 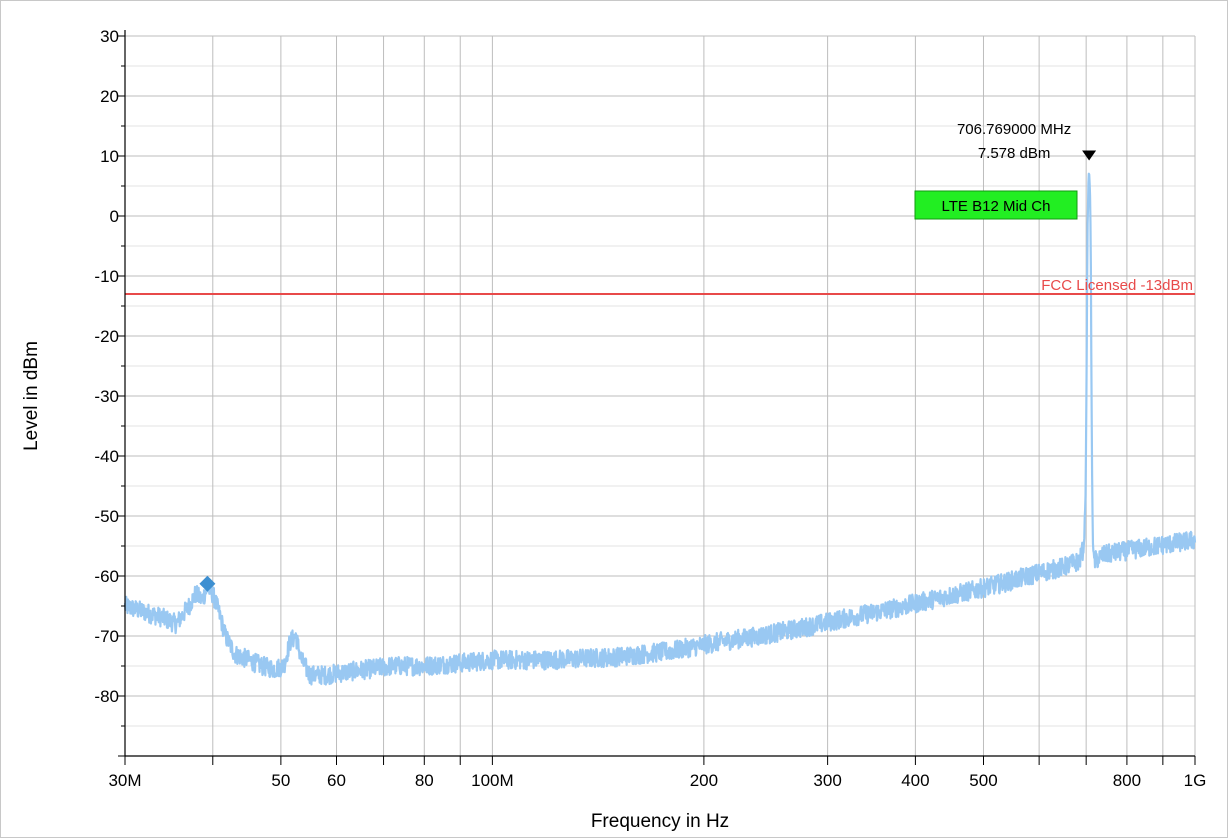 What do you see at coordinates (109, 156) in the screenshot?
I see `y-tick-label: 10` at bounding box center [109, 156].